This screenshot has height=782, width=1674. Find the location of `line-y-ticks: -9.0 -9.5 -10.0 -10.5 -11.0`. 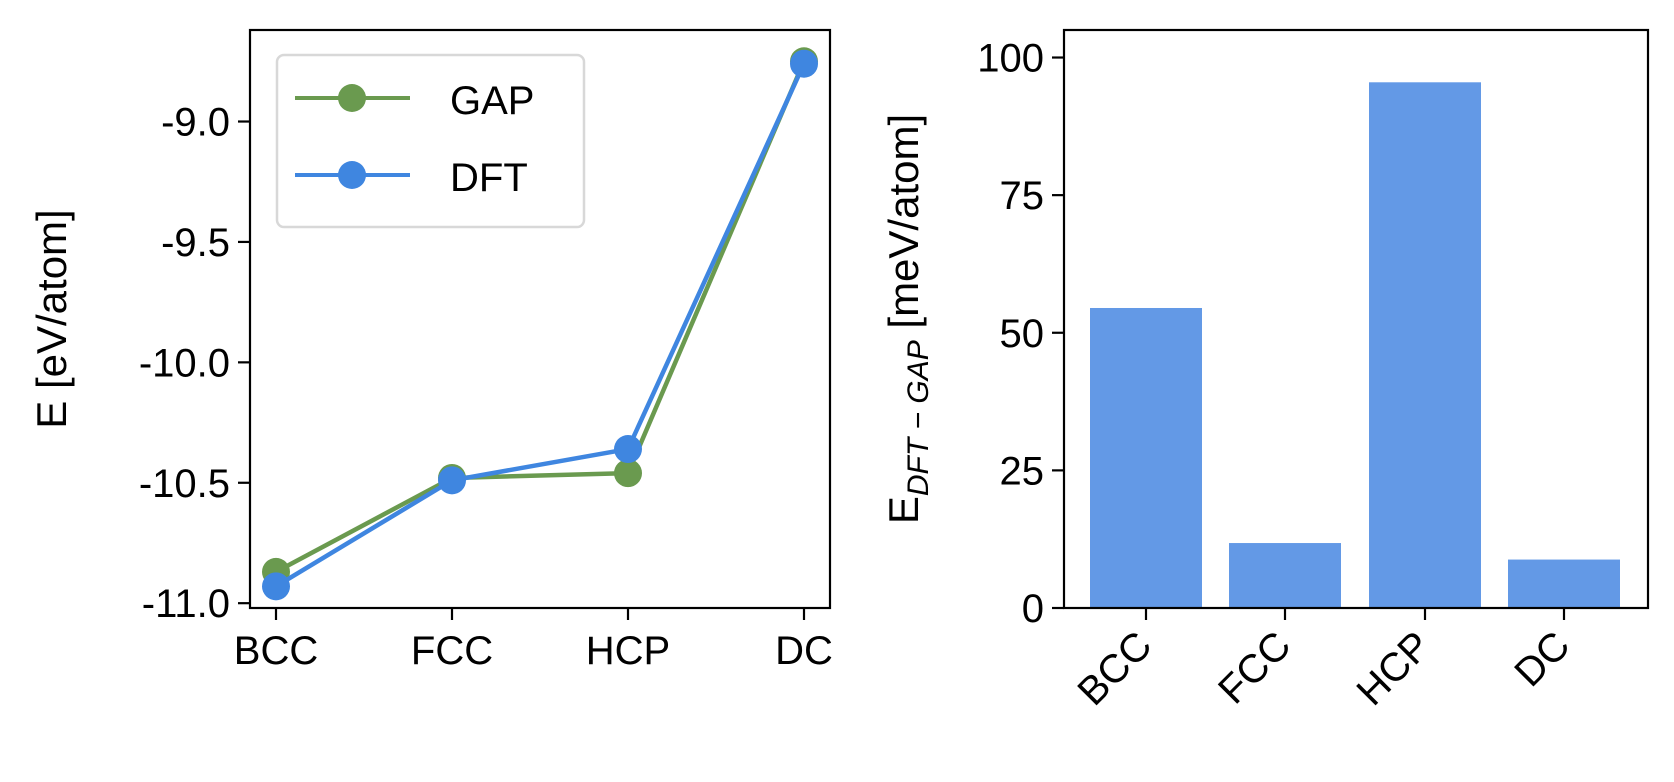

line-y-ticks: -9.0 -9.5 -10.0 -10.5 -11.0 is located at coordinates (194, 363).